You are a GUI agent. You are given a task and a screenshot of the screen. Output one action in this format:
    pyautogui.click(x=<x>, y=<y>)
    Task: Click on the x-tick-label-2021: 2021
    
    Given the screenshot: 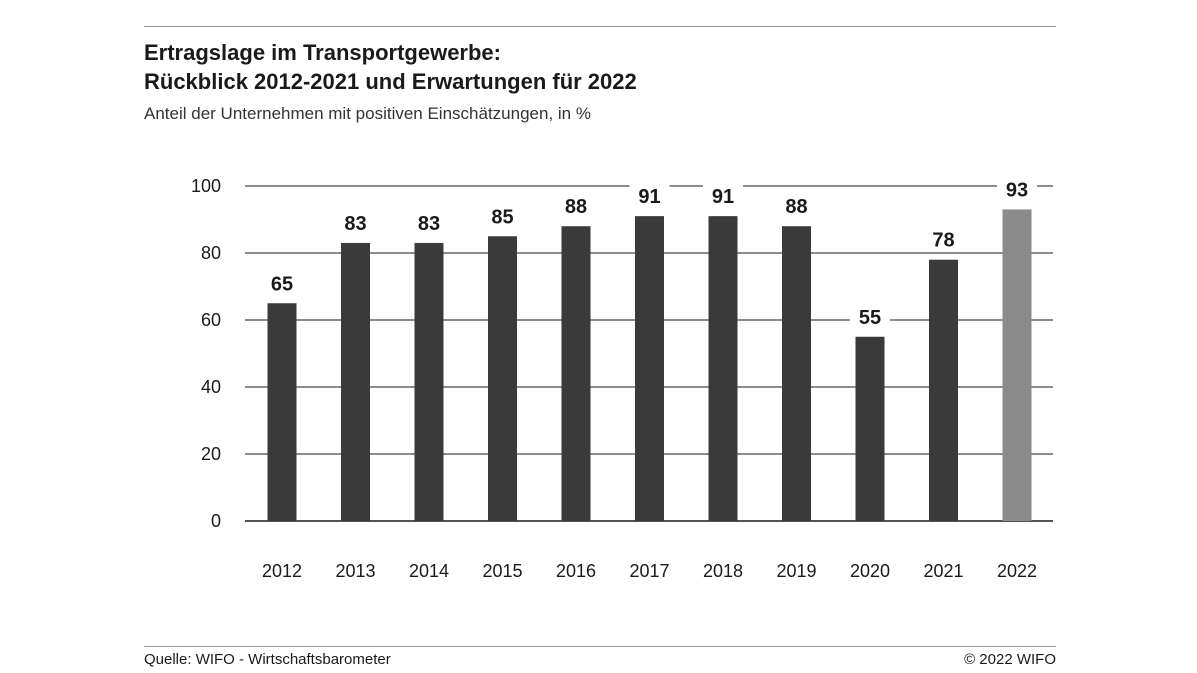 What is the action you would take?
    pyautogui.click(x=943, y=571)
    